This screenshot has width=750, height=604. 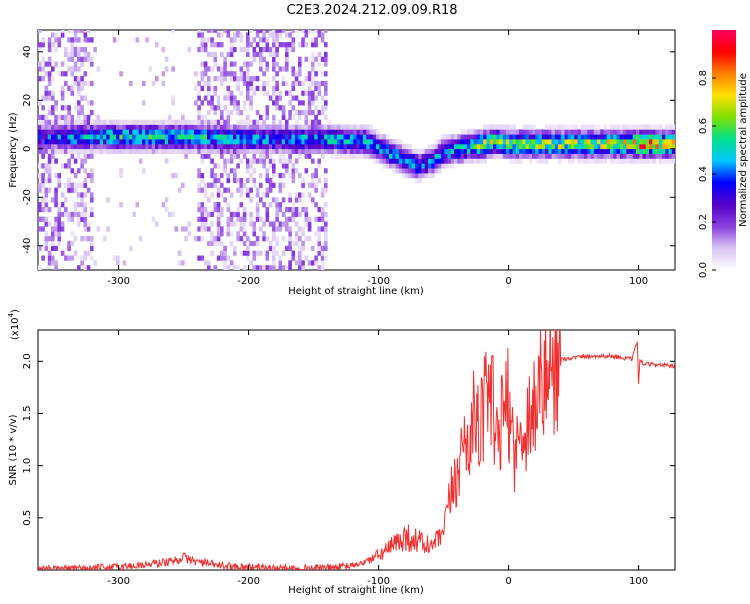 I want to click on y-tick-label: 1.0, so click(x=27, y=466).